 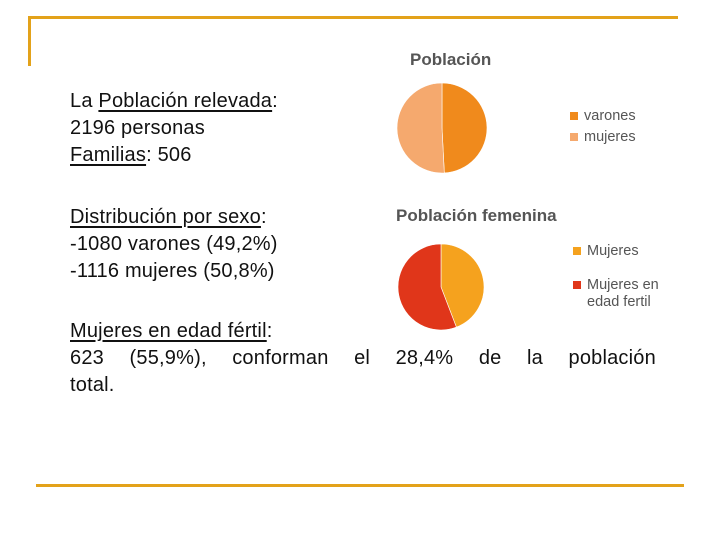 I want to click on sentence-word: conforman, so click(x=280, y=358).